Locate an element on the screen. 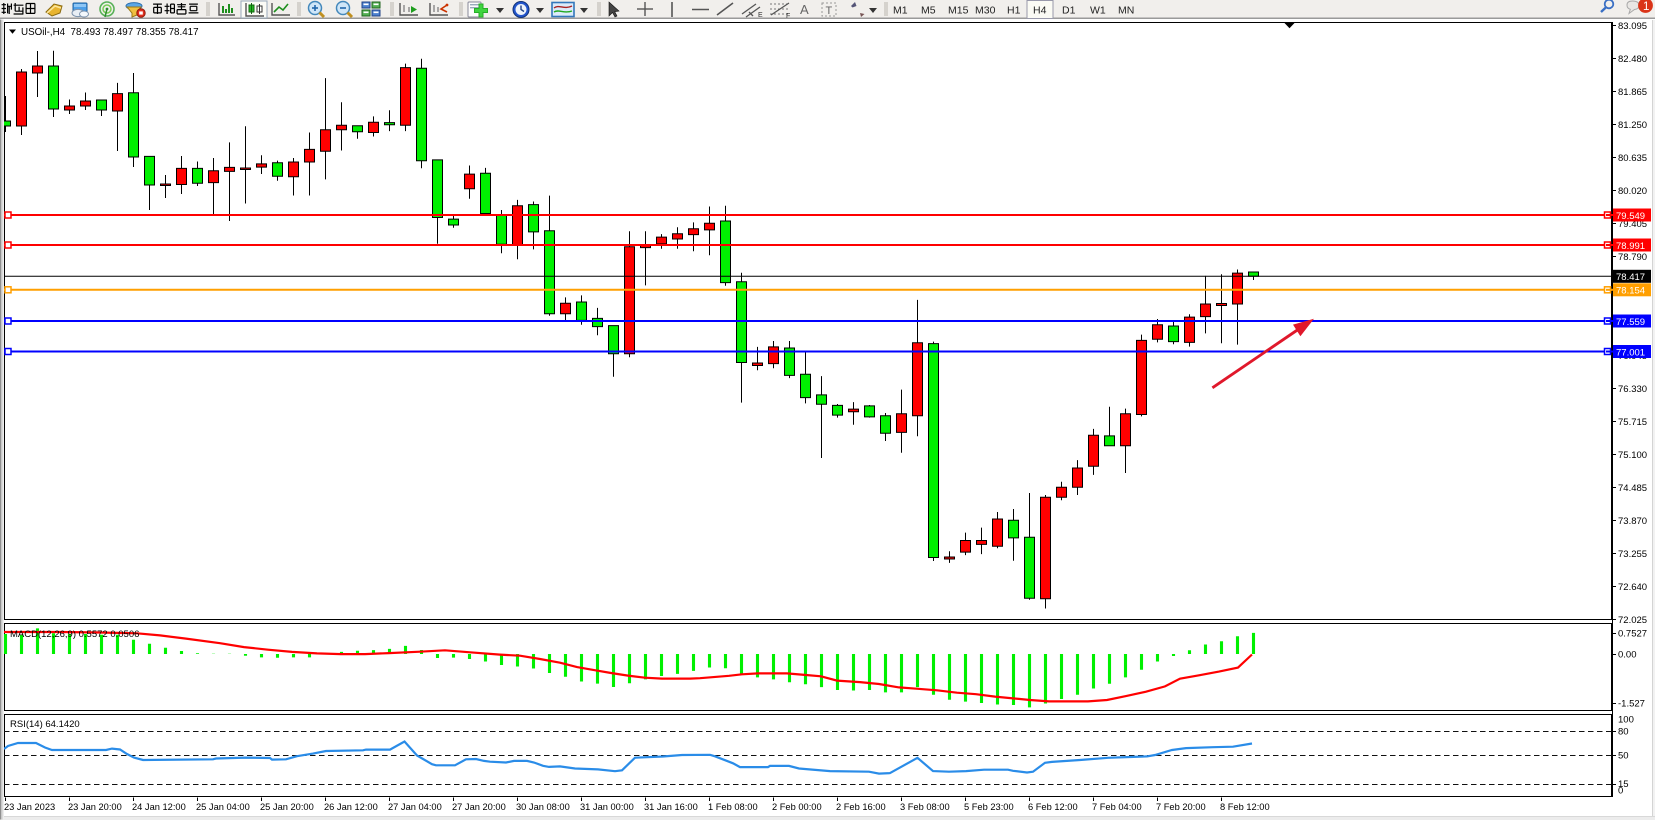  svg-text: W1 is located at coordinates (1098, 11).